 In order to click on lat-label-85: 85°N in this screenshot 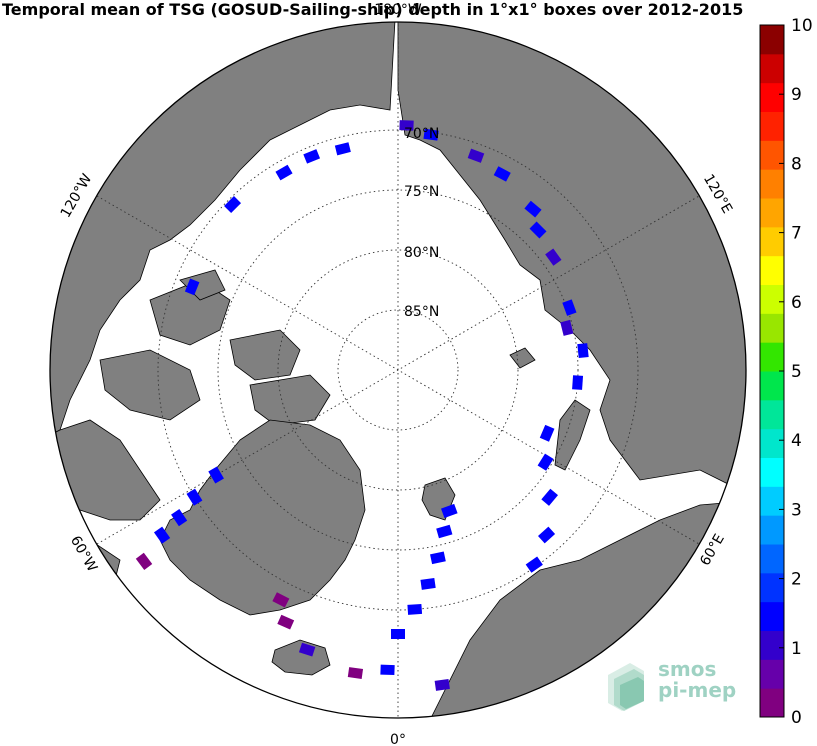, I will do `click(421, 312)`.